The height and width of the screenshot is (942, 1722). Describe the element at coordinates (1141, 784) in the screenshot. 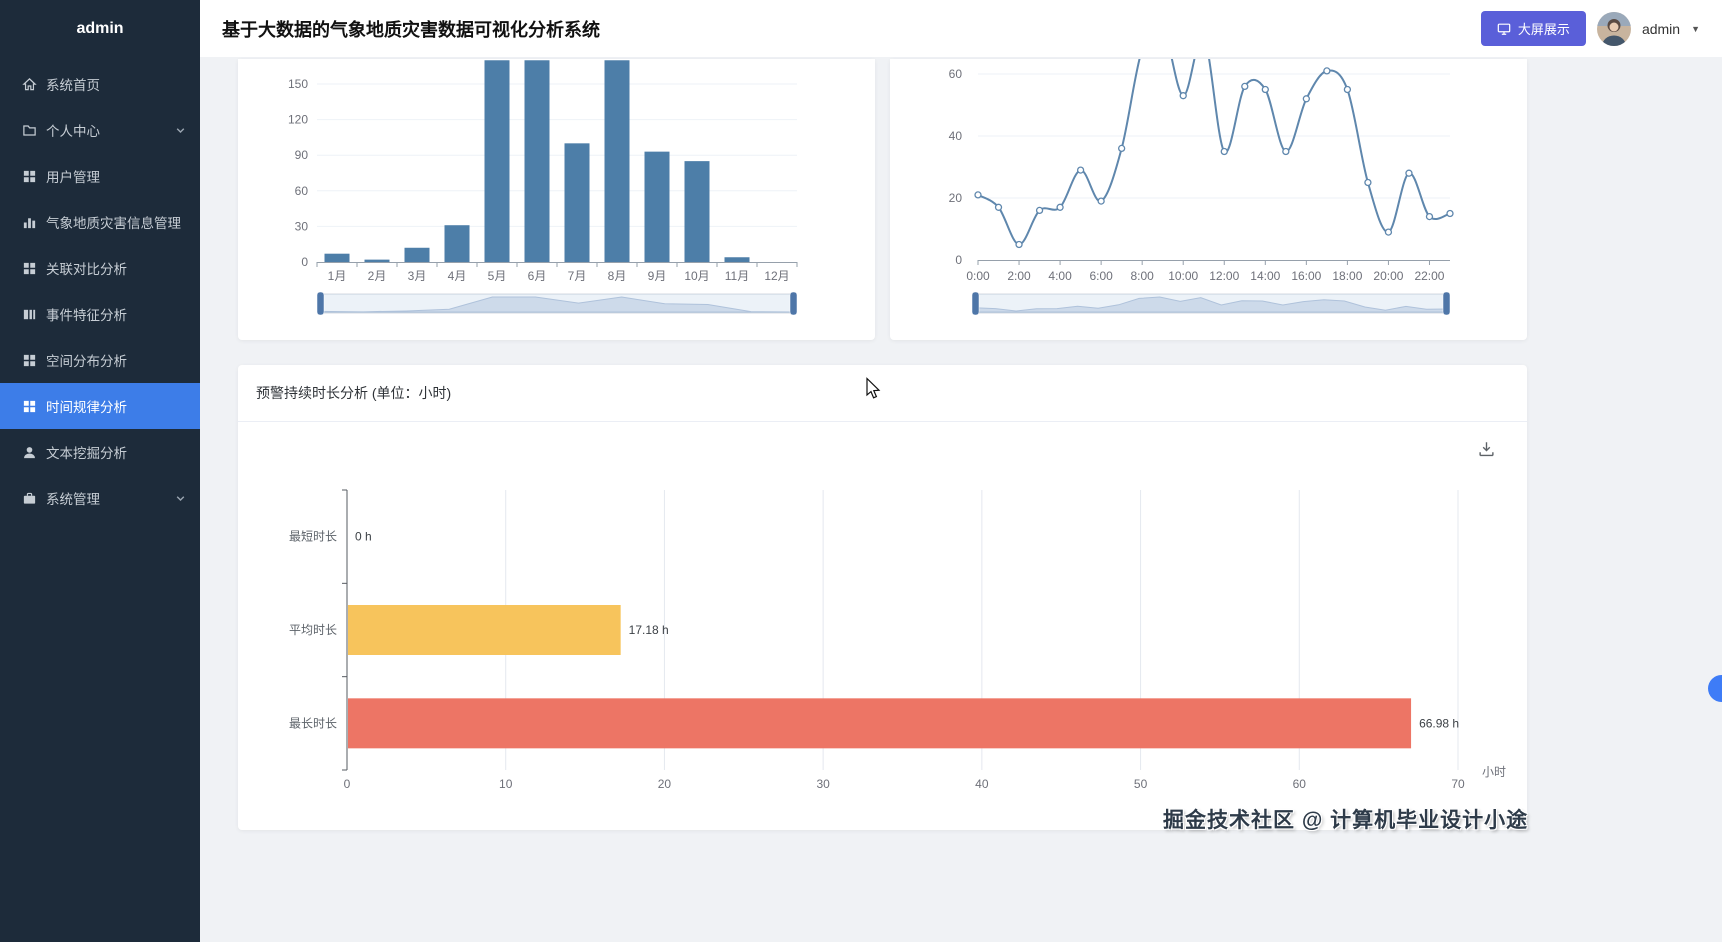

I see `svg-text: 50` at that location.